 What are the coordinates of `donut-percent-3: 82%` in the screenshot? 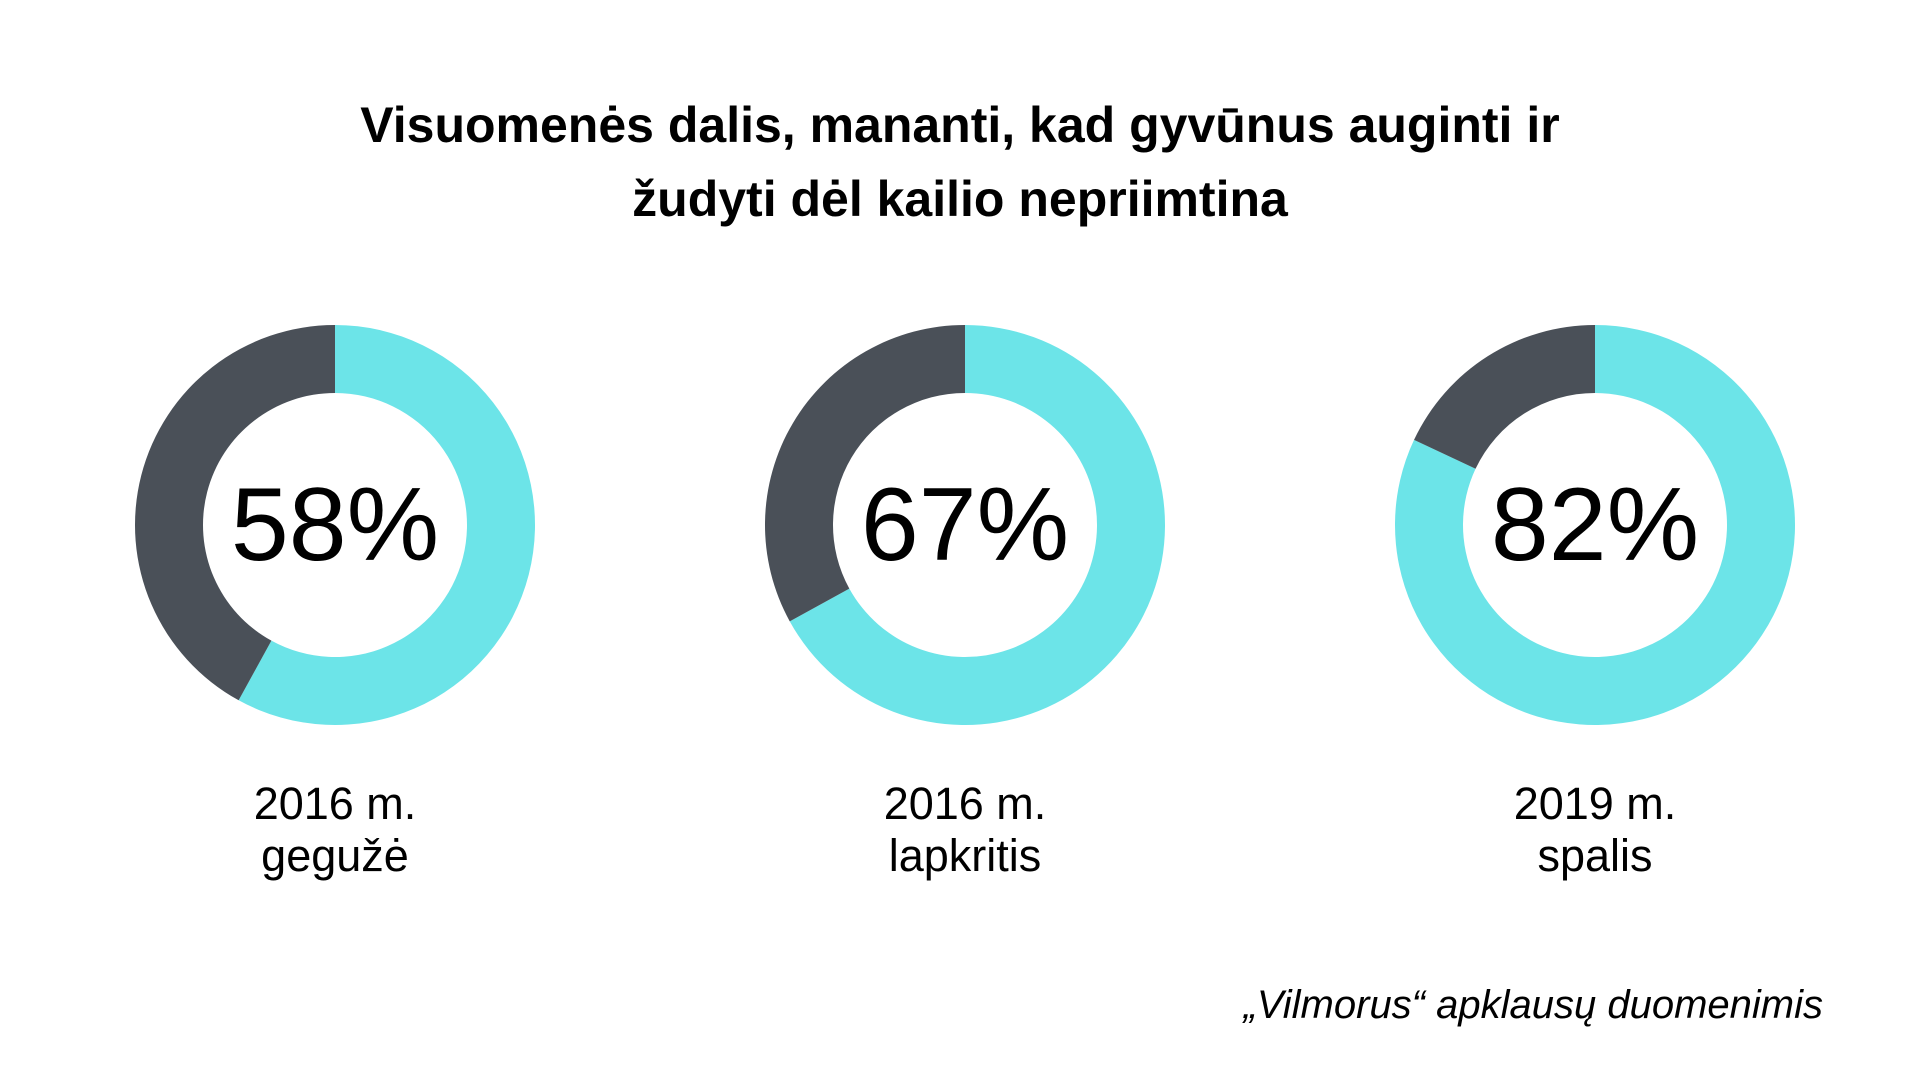 It's located at (1595, 524).